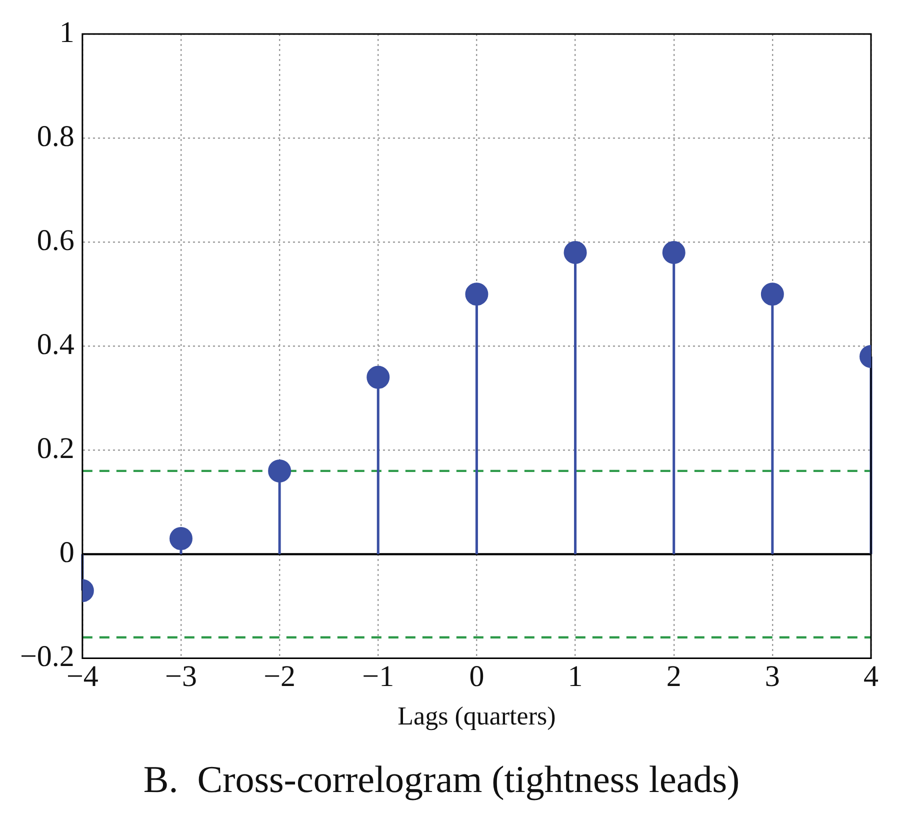 This screenshot has height=819, width=903. Describe the element at coordinates (477, 716) in the screenshot. I see `x-axis-title: Lags (quarters)` at that location.